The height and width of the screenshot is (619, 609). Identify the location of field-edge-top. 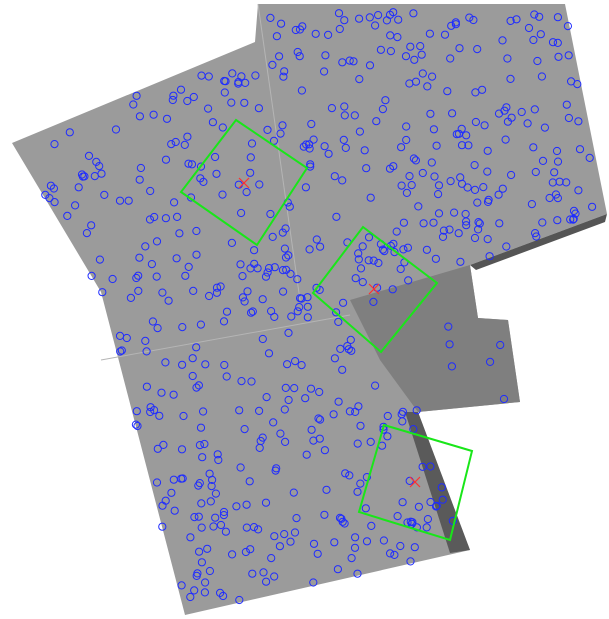
(538, 242).